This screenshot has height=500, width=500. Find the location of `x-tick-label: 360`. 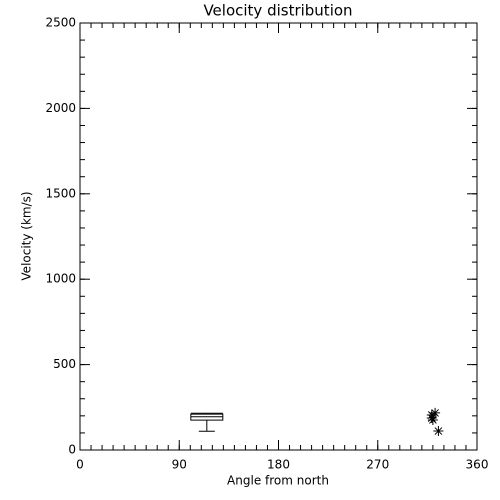

x-tick-label: 360 is located at coordinates (477, 465).